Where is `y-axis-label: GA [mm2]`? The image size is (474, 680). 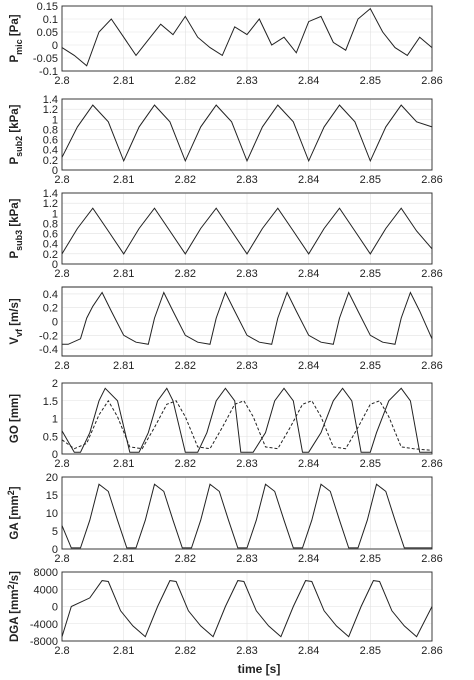 y-axis-label: GA [mm2] is located at coordinates (13, 512).